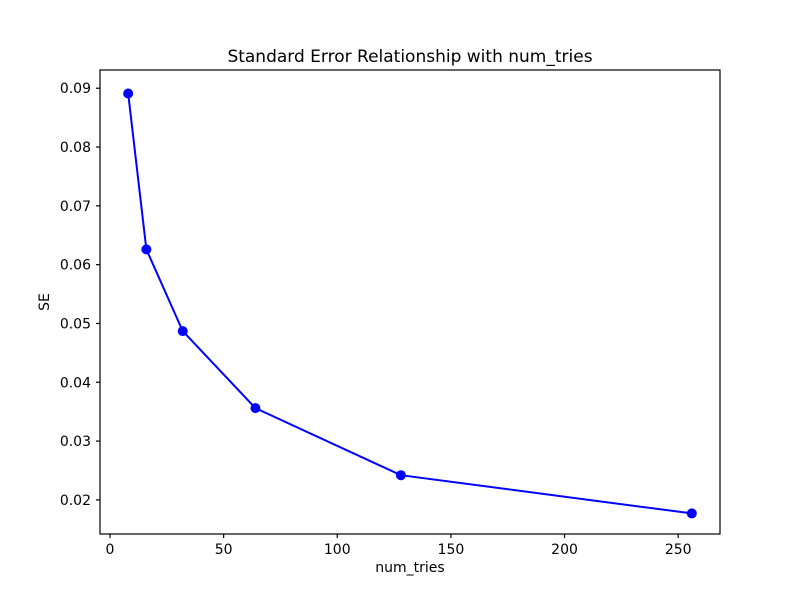 This screenshot has width=800, height=600. What do you see at coordinates (110, 550) in the screenshot?
I see `x-tick-label: 0` at bounding box center [110, 550].